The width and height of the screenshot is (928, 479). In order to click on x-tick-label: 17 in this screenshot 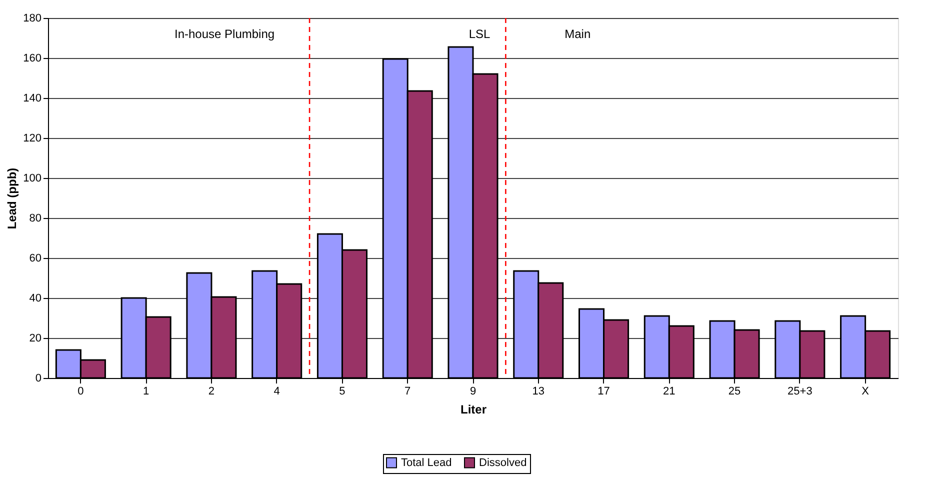, I will do `click(604, 392)`.